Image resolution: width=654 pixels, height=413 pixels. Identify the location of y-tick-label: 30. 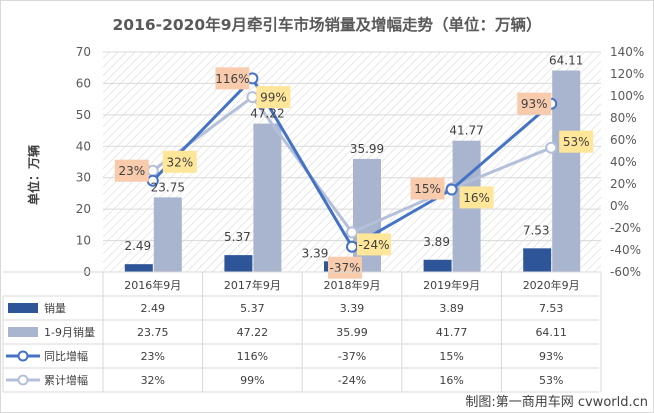
(83, 178).